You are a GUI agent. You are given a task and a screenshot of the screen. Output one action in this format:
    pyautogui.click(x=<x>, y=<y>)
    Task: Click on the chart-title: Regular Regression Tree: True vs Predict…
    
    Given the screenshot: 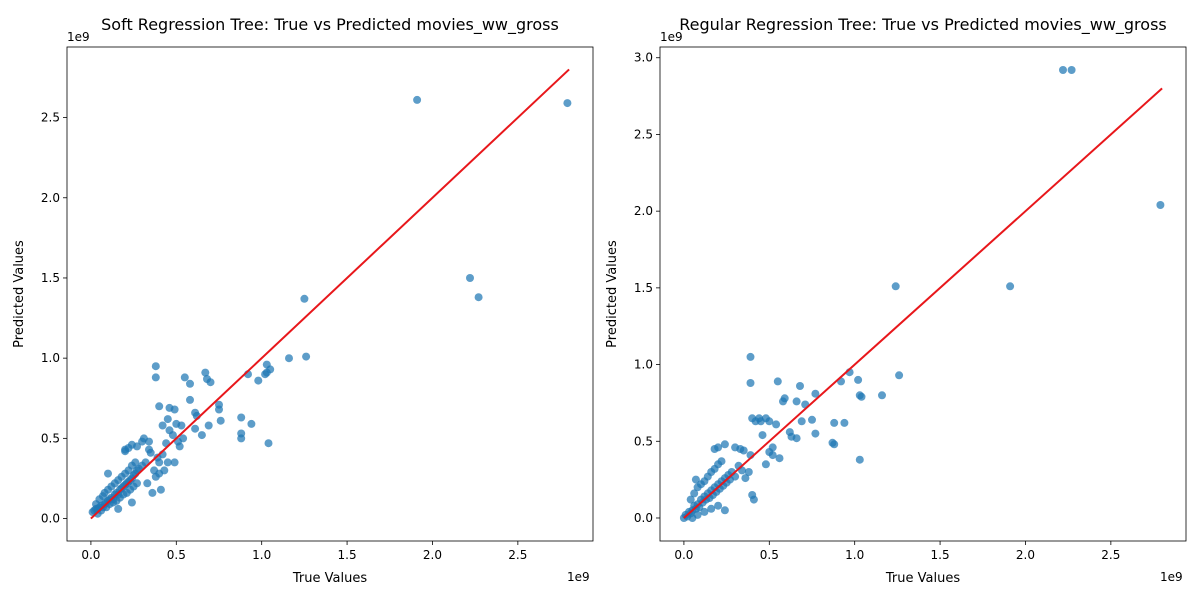 What is the action you would take?
    pyautogui.click(x=923, y=25)
    